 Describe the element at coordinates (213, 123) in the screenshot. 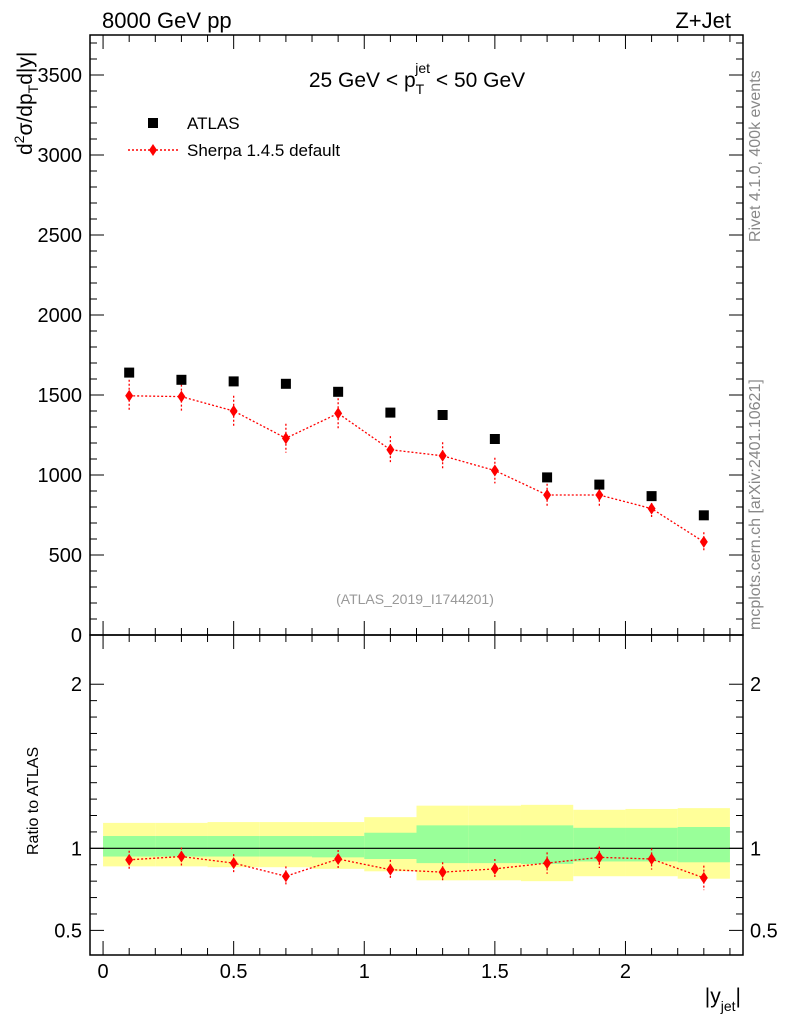

I see `legend-atlas-label: ATLAS` at that location.